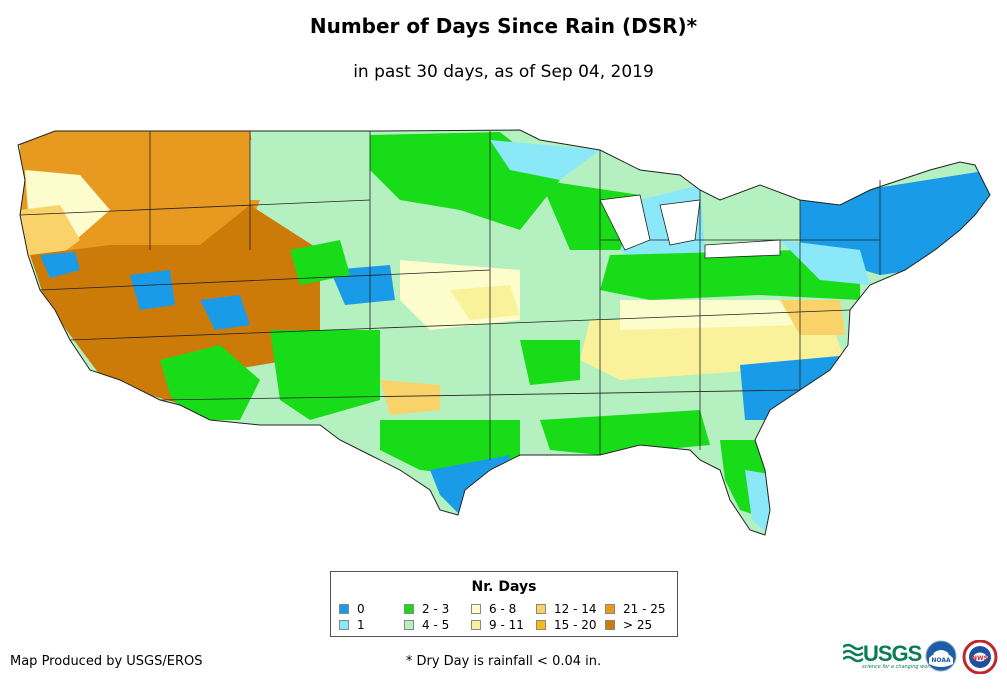 Image resolution: width=1007 pixels, height=691 pixels. I want to click on legend-item-6: 12 - 14, so click(566, 609).